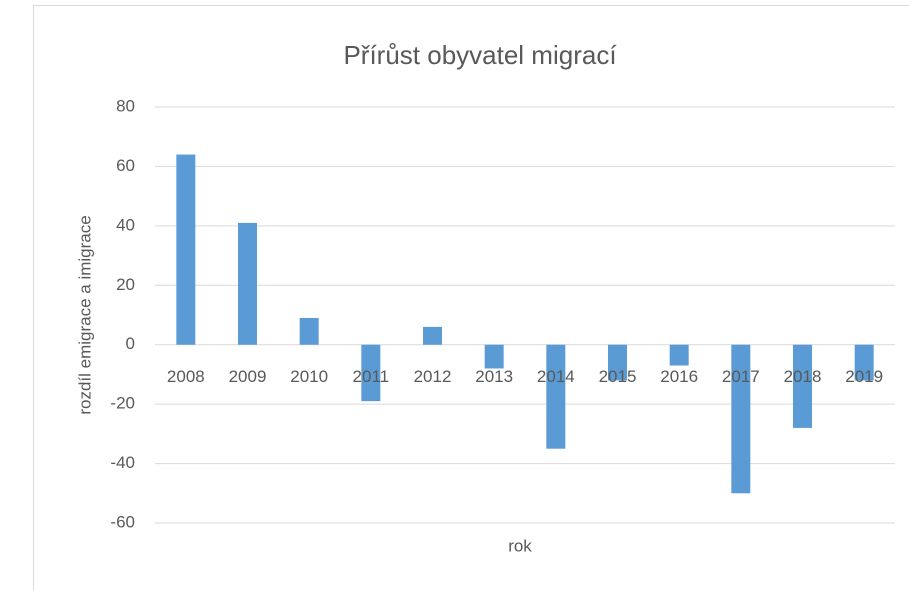  I want to click on x-tick-label: 2013, so click(494, 376).